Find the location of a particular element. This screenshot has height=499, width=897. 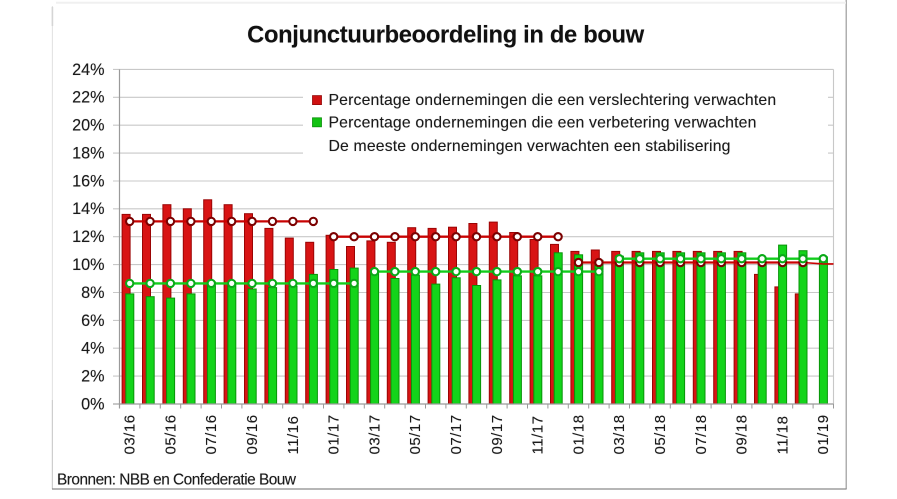

svg-text: 0% is located at coordinates (92, 404).